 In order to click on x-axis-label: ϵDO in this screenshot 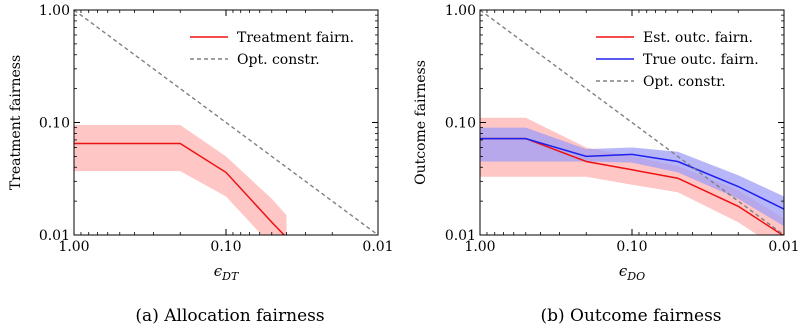, I will do `click(632, 272)`.